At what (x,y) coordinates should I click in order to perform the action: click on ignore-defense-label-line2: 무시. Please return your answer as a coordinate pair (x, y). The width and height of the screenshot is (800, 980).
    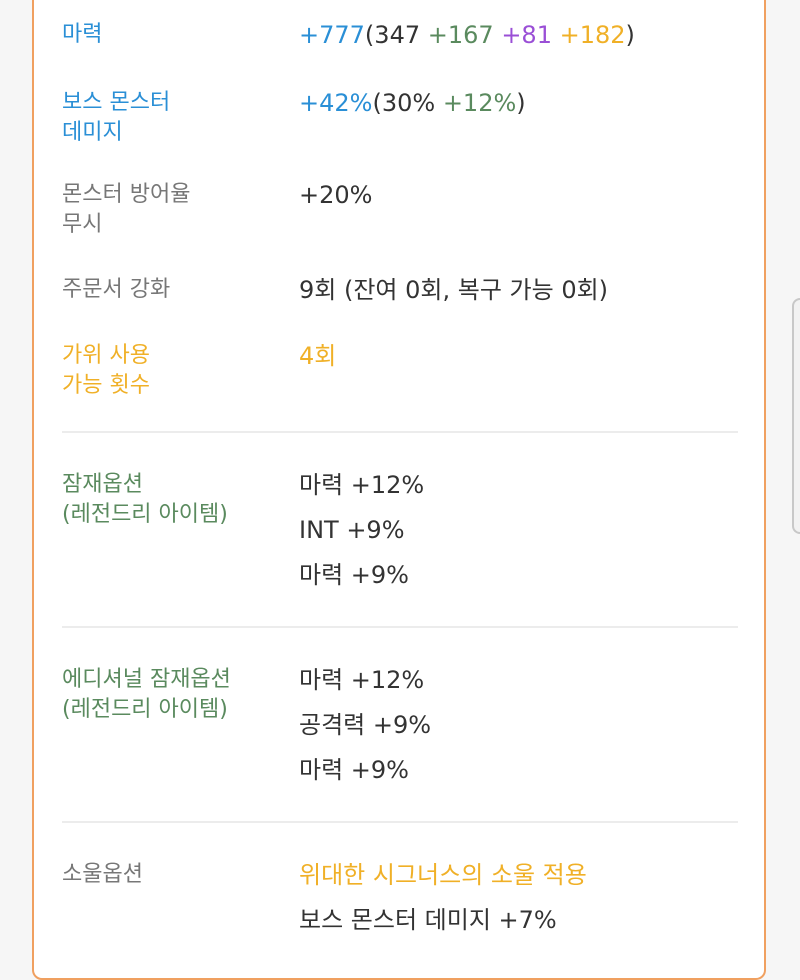
    Looking at the image, I should click on (82, 224).